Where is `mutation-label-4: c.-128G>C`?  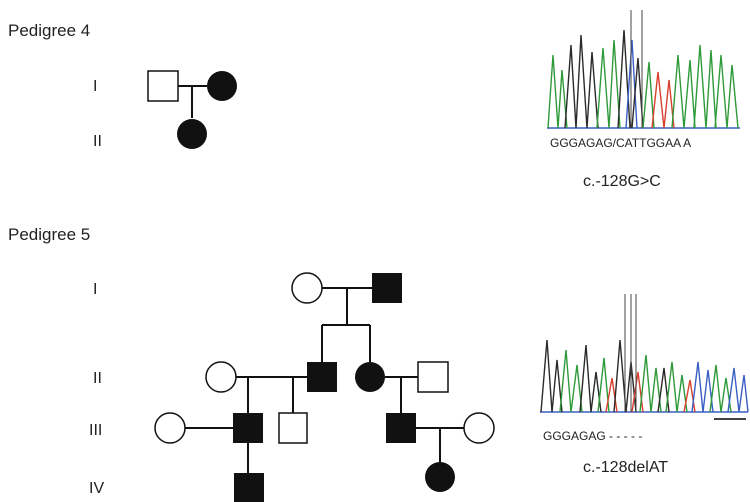
mutation-label-4: c.-128G>C is located at coordinates (622, 181).